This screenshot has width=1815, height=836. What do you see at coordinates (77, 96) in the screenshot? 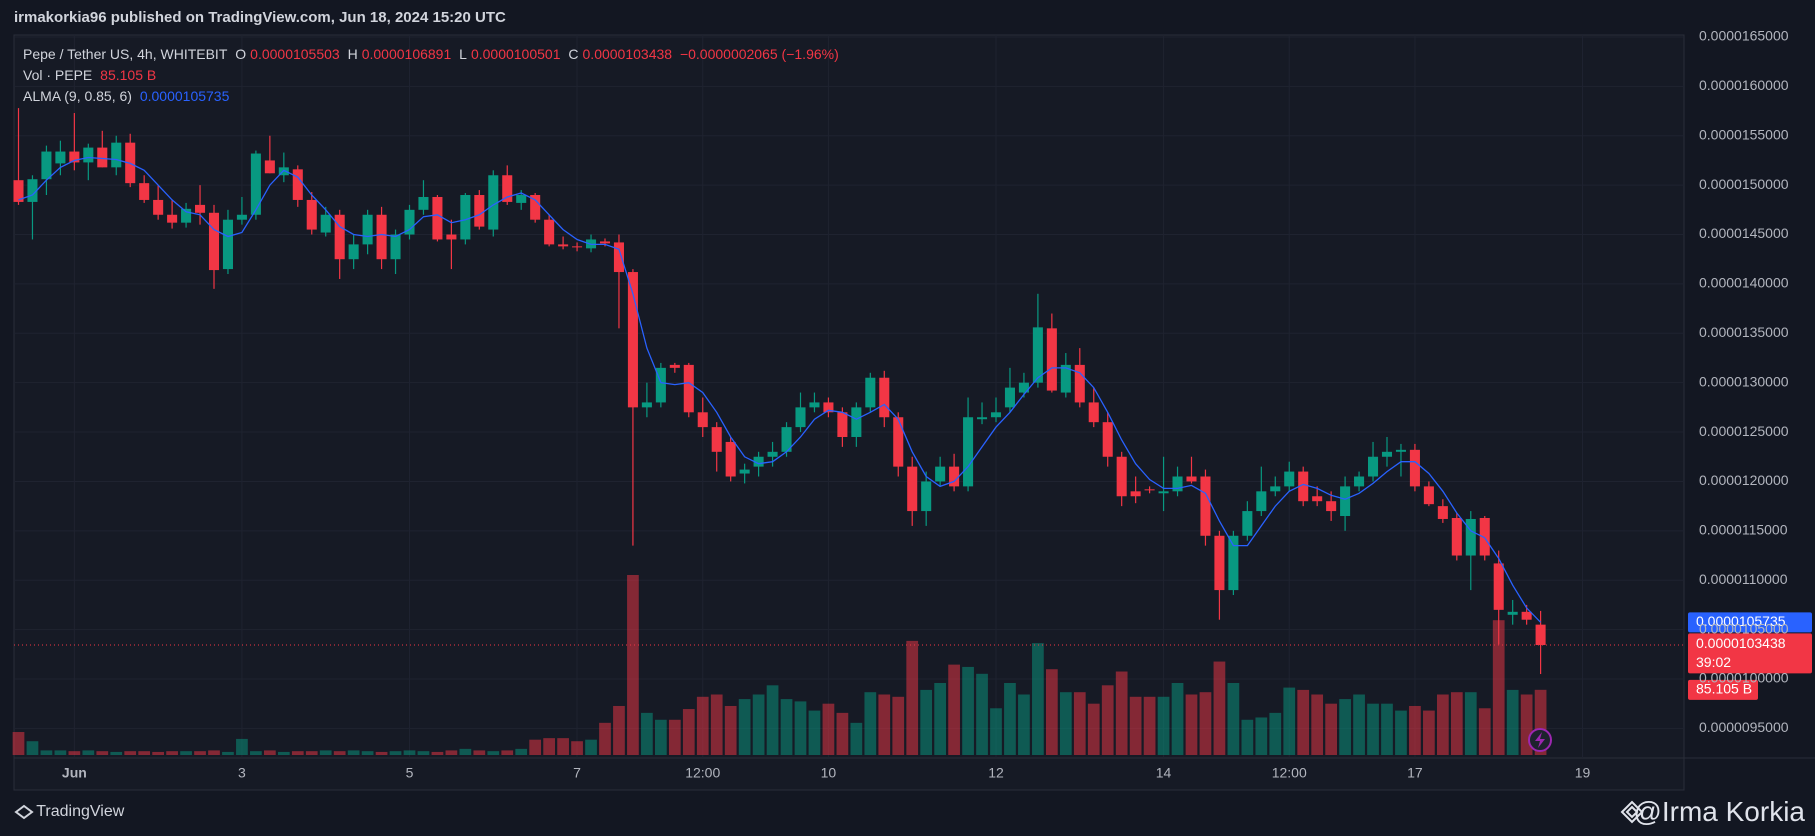
I see `indicator-label: ALMA (9, 0.85, 6)` at bounding box center [77, 96].